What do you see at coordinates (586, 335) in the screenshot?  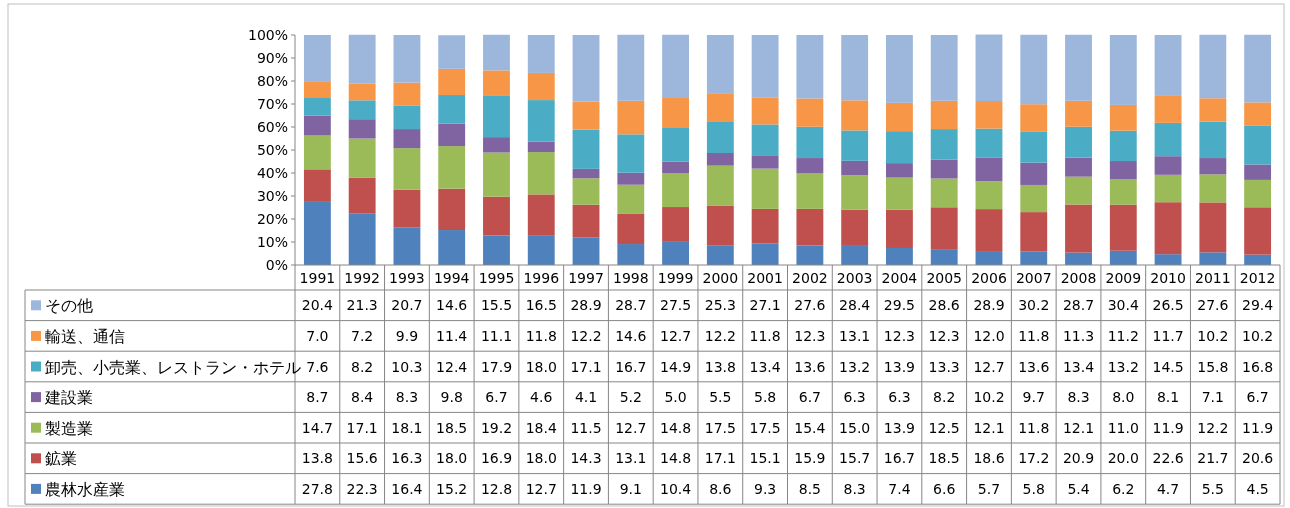 I see `data-label: 12.2` at bounding box center [586, 335].